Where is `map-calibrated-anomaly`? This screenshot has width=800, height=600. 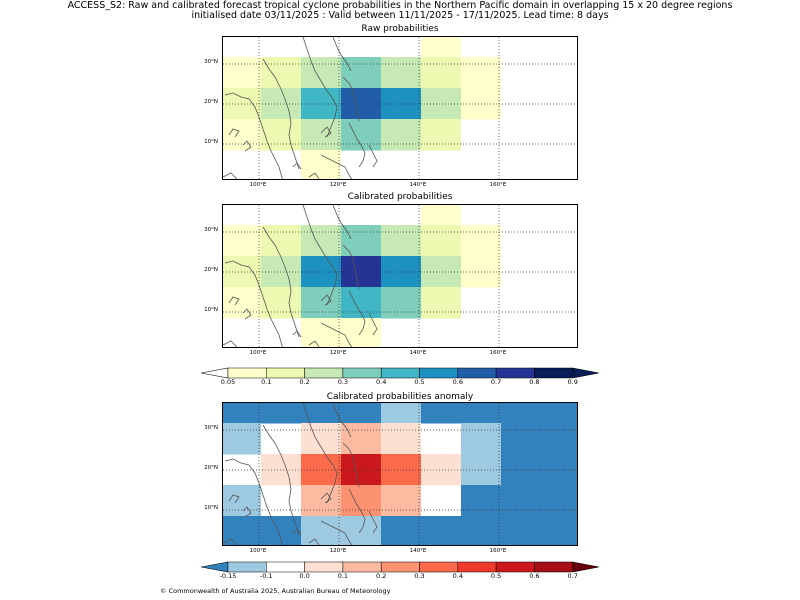
map-calibrated-anomaly is located at coordinates (400, 474).